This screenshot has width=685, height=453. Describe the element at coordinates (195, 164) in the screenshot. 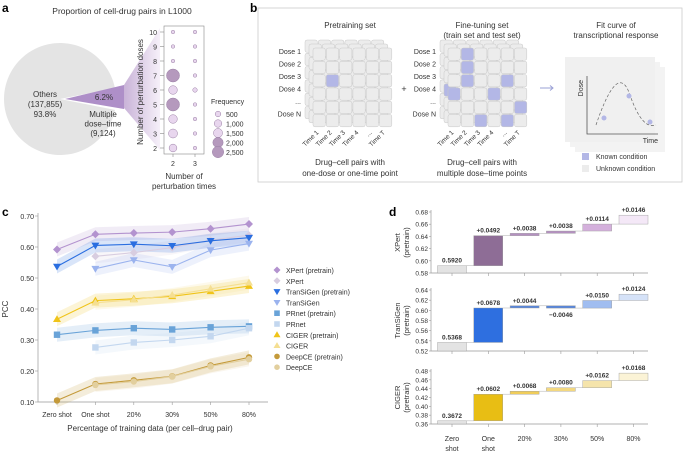

I see `x-tick-label: 3` at that location.